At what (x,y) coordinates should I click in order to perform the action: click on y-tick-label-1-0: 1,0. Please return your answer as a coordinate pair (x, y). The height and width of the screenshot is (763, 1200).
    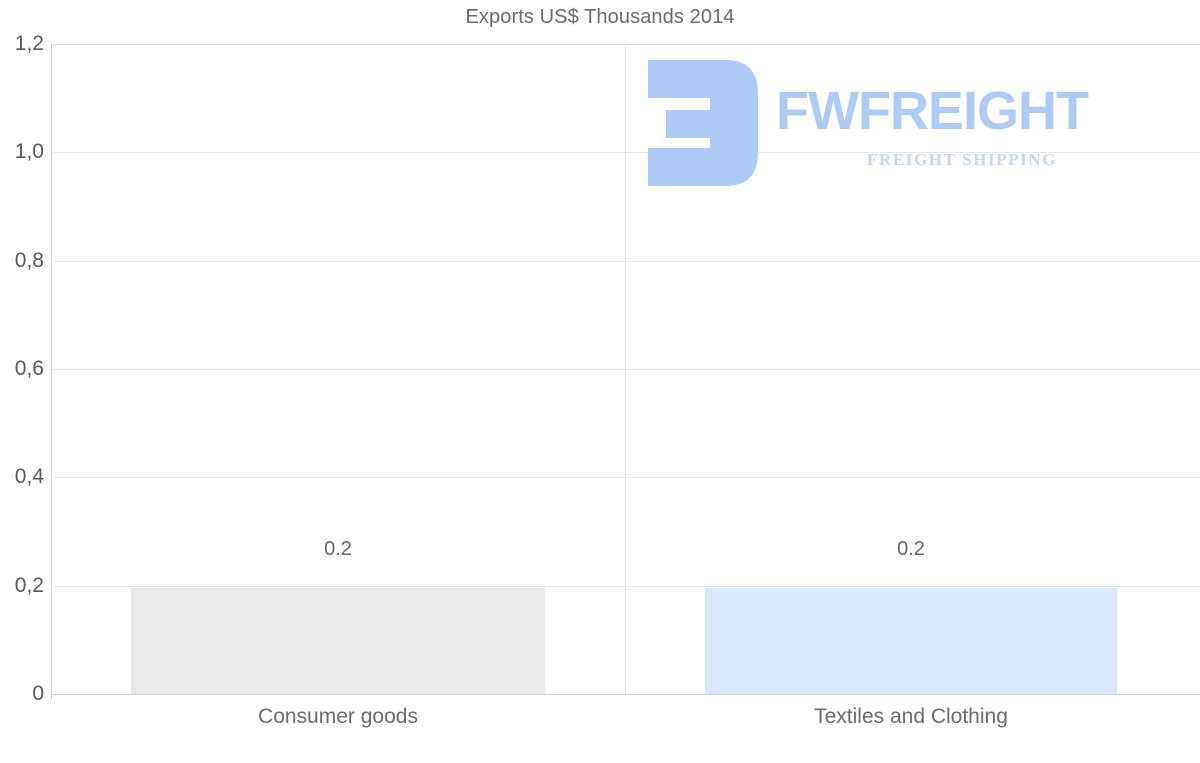
    Looking at the image, I should click on (29, 151).